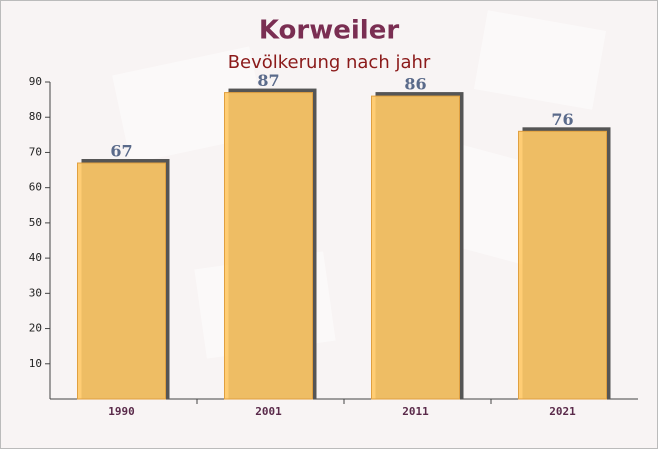  What do you see at coordinates (35, 116) in the screenshot?
I see `y-tick-label: 80` at bounding box center [35, 116].